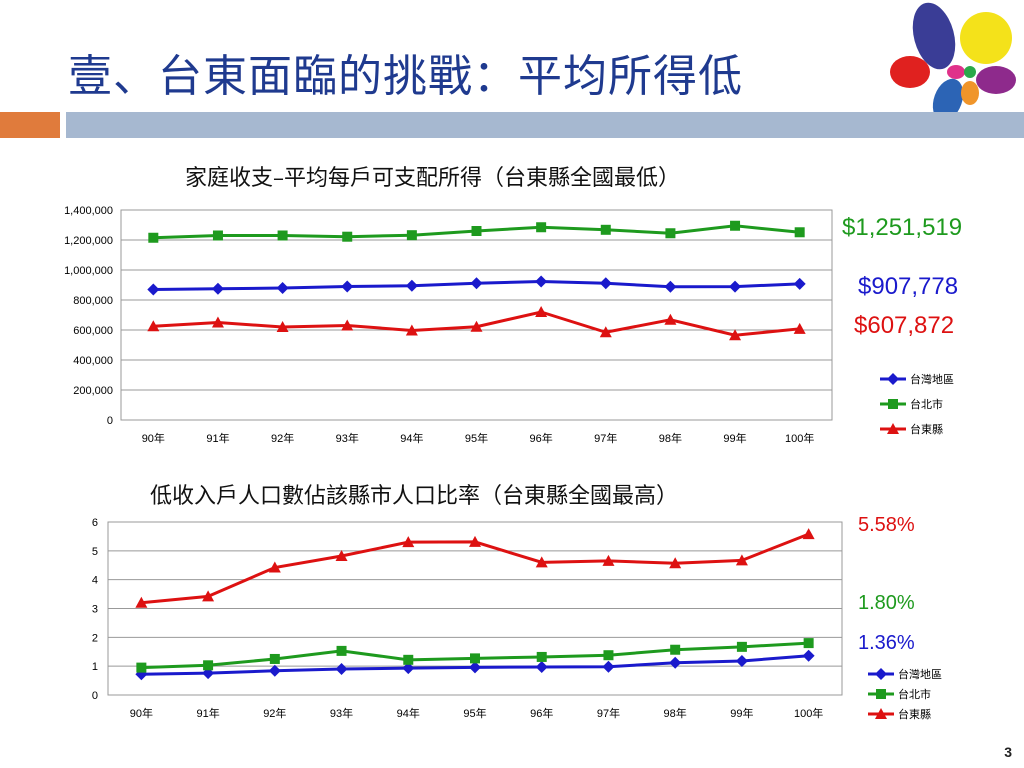  What do you see at coordinates (88, 211) in the screenshot?
I see `chart1-ytick-label: 1,400,000` at bounding box center [88, 211].